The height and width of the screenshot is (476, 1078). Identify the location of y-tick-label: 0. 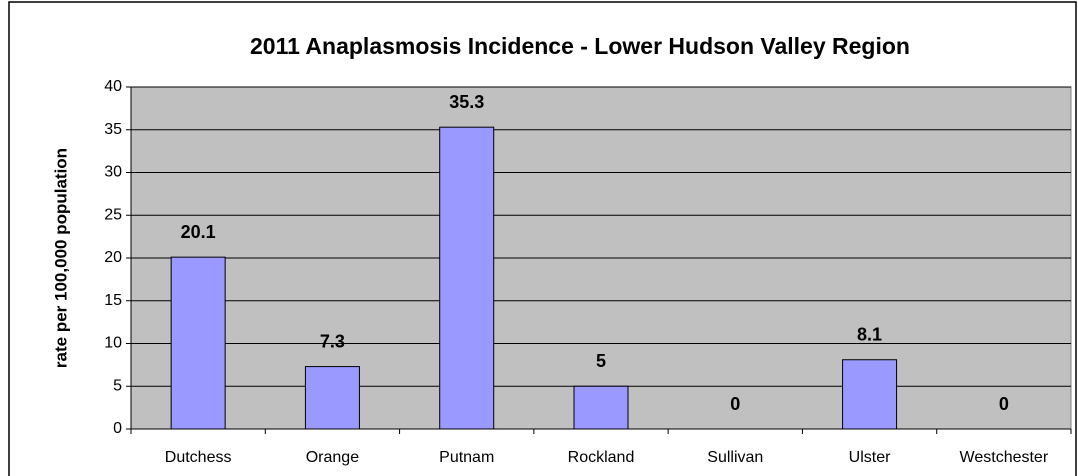
(117, 428).